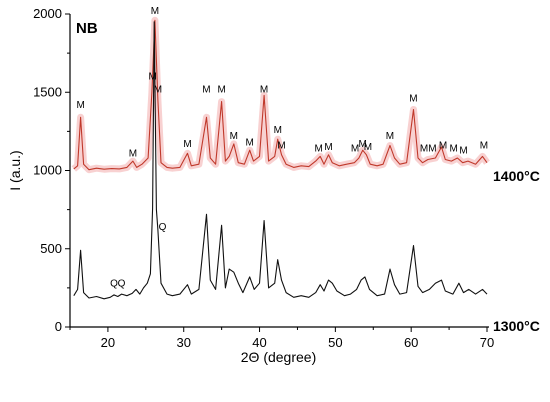  What do you see at coordinates (516, 326) in the screenshot?
I see `series-label-1300: 1300°C` at bounding box center [516, 326].